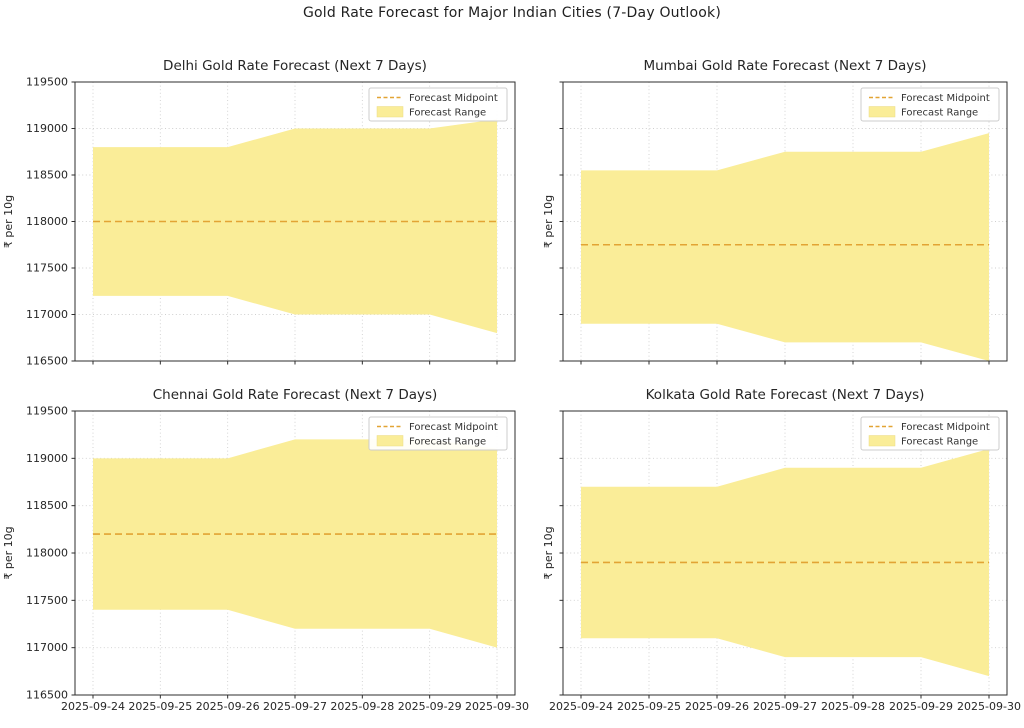 The width and height of the screenshot is (1024, 728). I want to click on delhi-legend: Forecast Midpoint Forecast Range, so click(438, 104).